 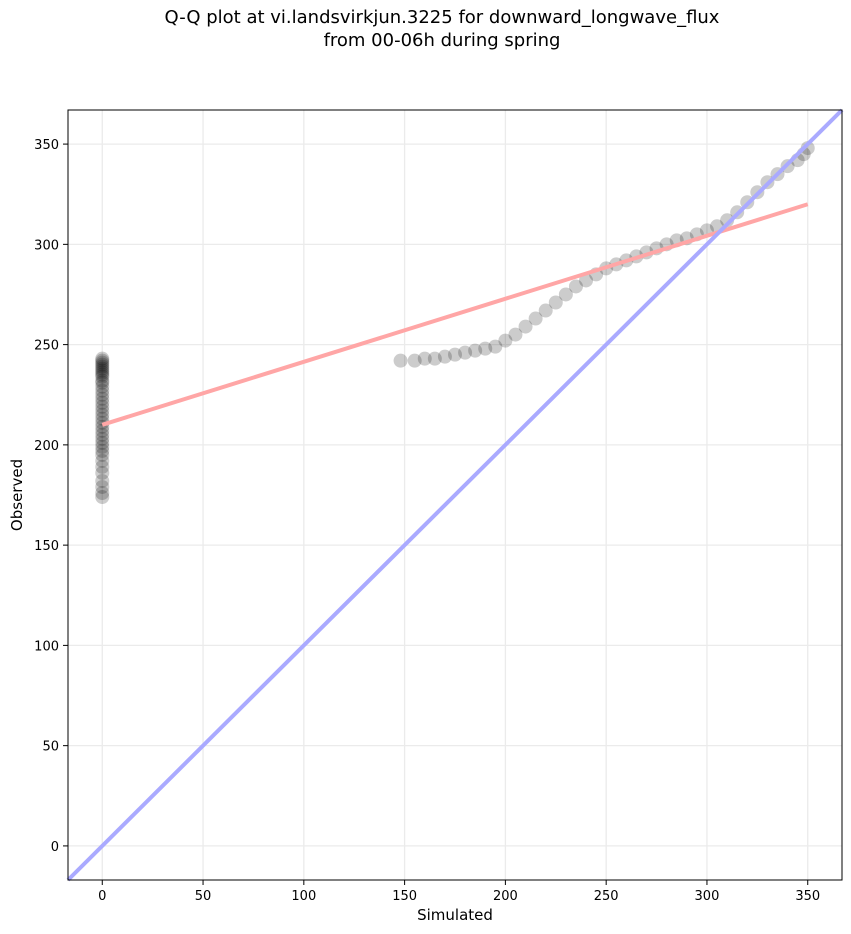 I want to click on x-tick-label: 0, so click(x=102, y=896).